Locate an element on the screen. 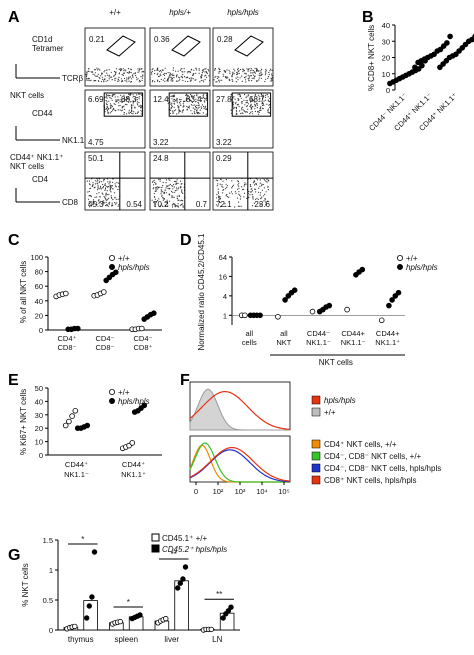 The image size is (474, 655). x-tick-label: CD44+ is located at coordinates (388, 333).